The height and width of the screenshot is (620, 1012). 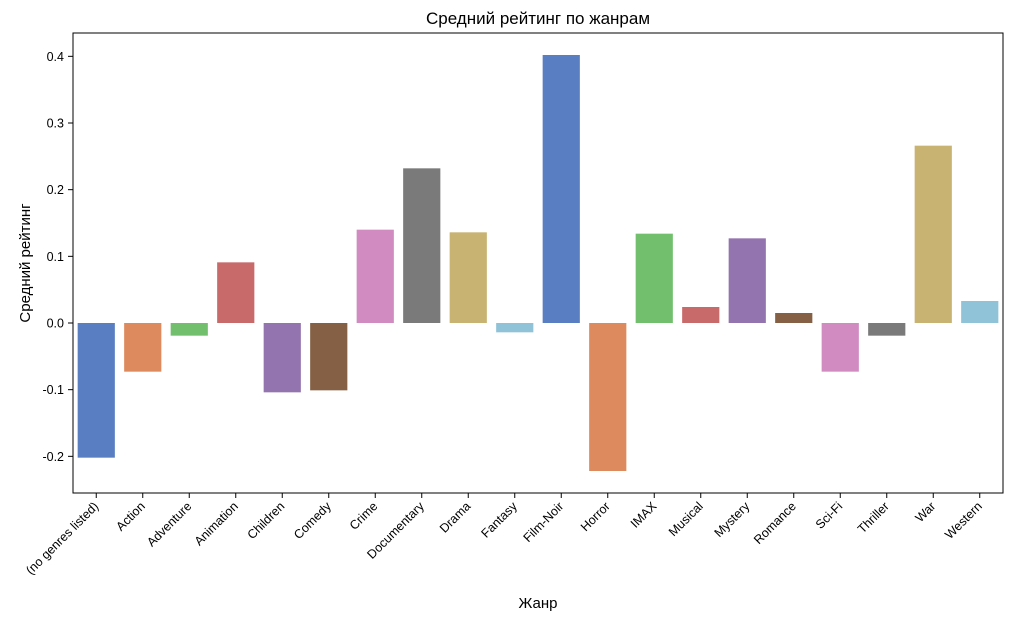 I want to click on bar-sci-fi, so click(x=840, y=347).